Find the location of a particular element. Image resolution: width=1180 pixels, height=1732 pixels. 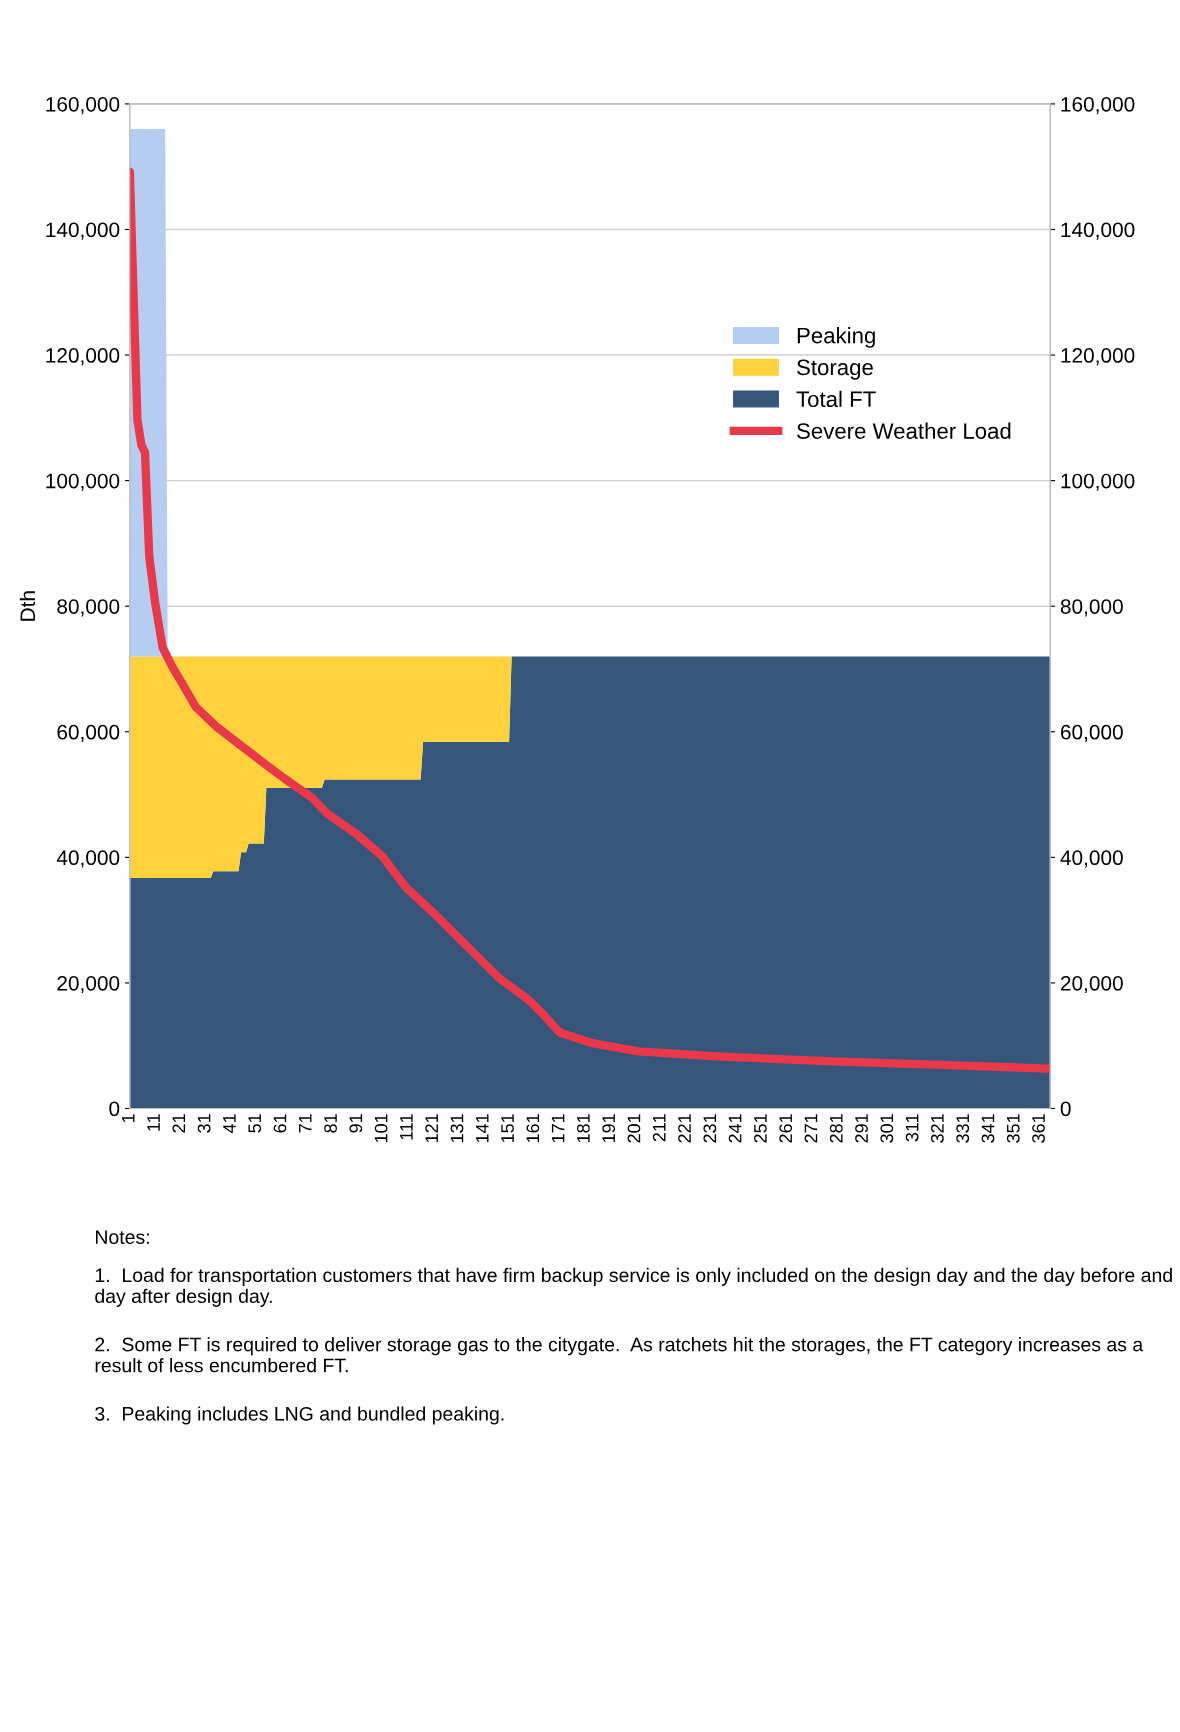

x-tick-label: 101 is located at coordinates (381, 1128).